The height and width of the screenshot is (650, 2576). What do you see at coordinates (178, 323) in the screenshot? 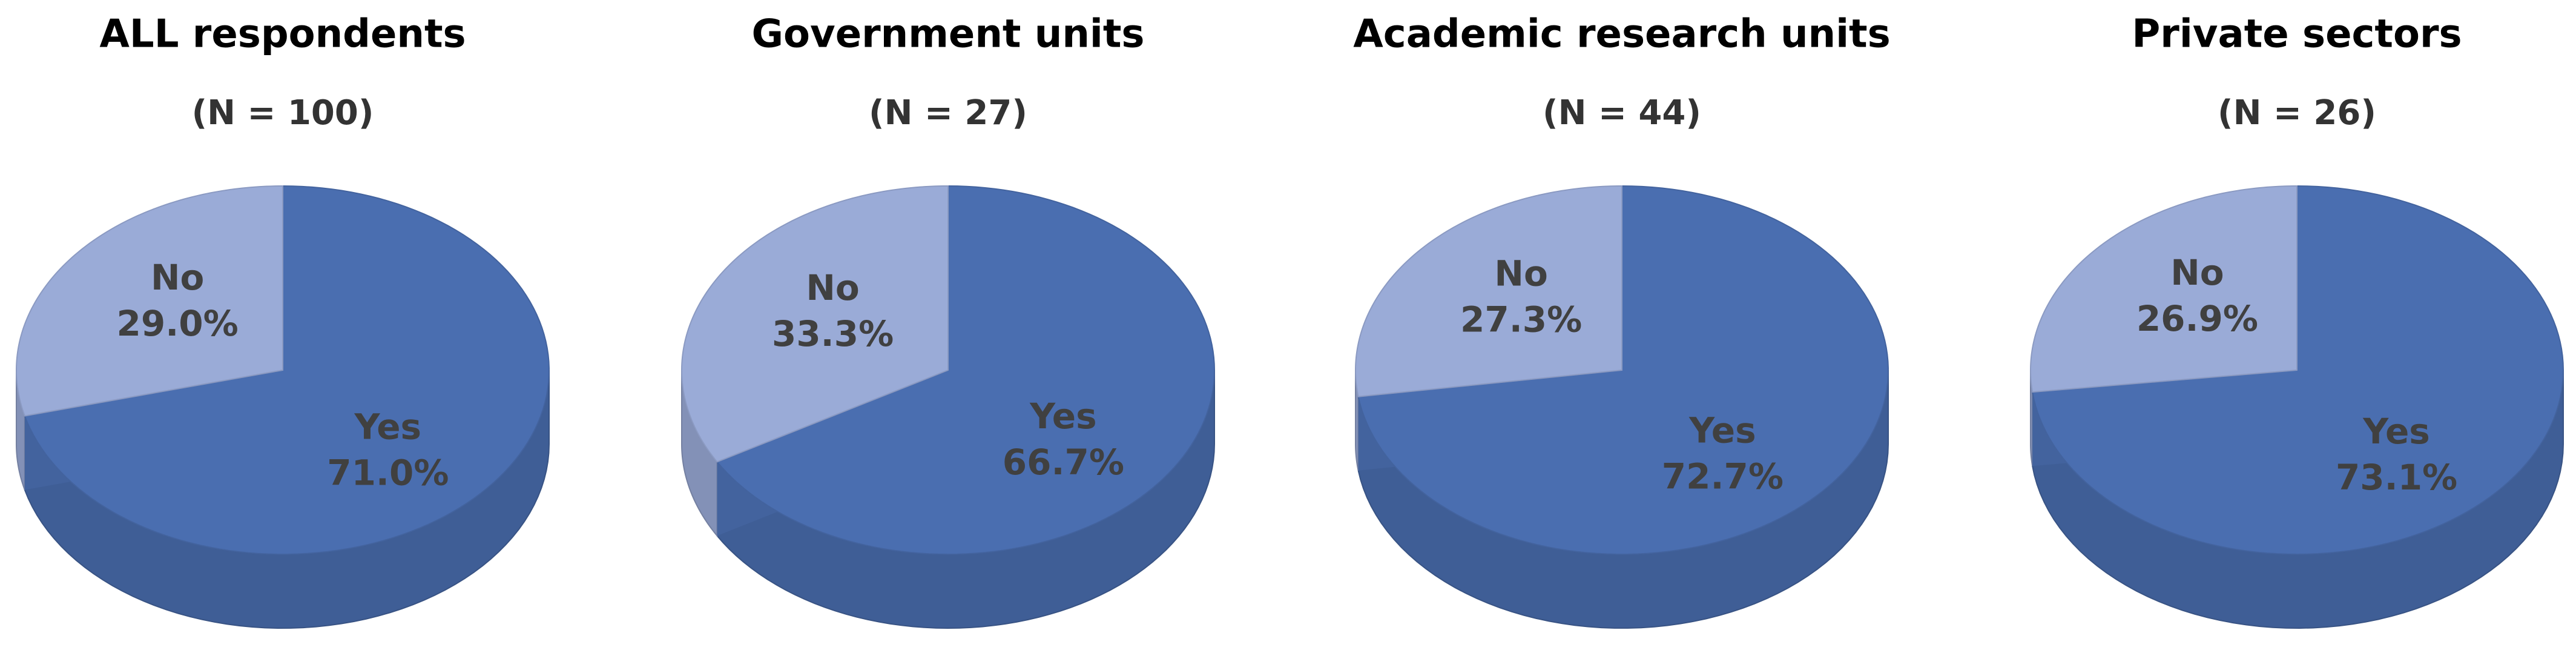
I see `slice-value-label: 29.0%` at bounding box center [178, 323].